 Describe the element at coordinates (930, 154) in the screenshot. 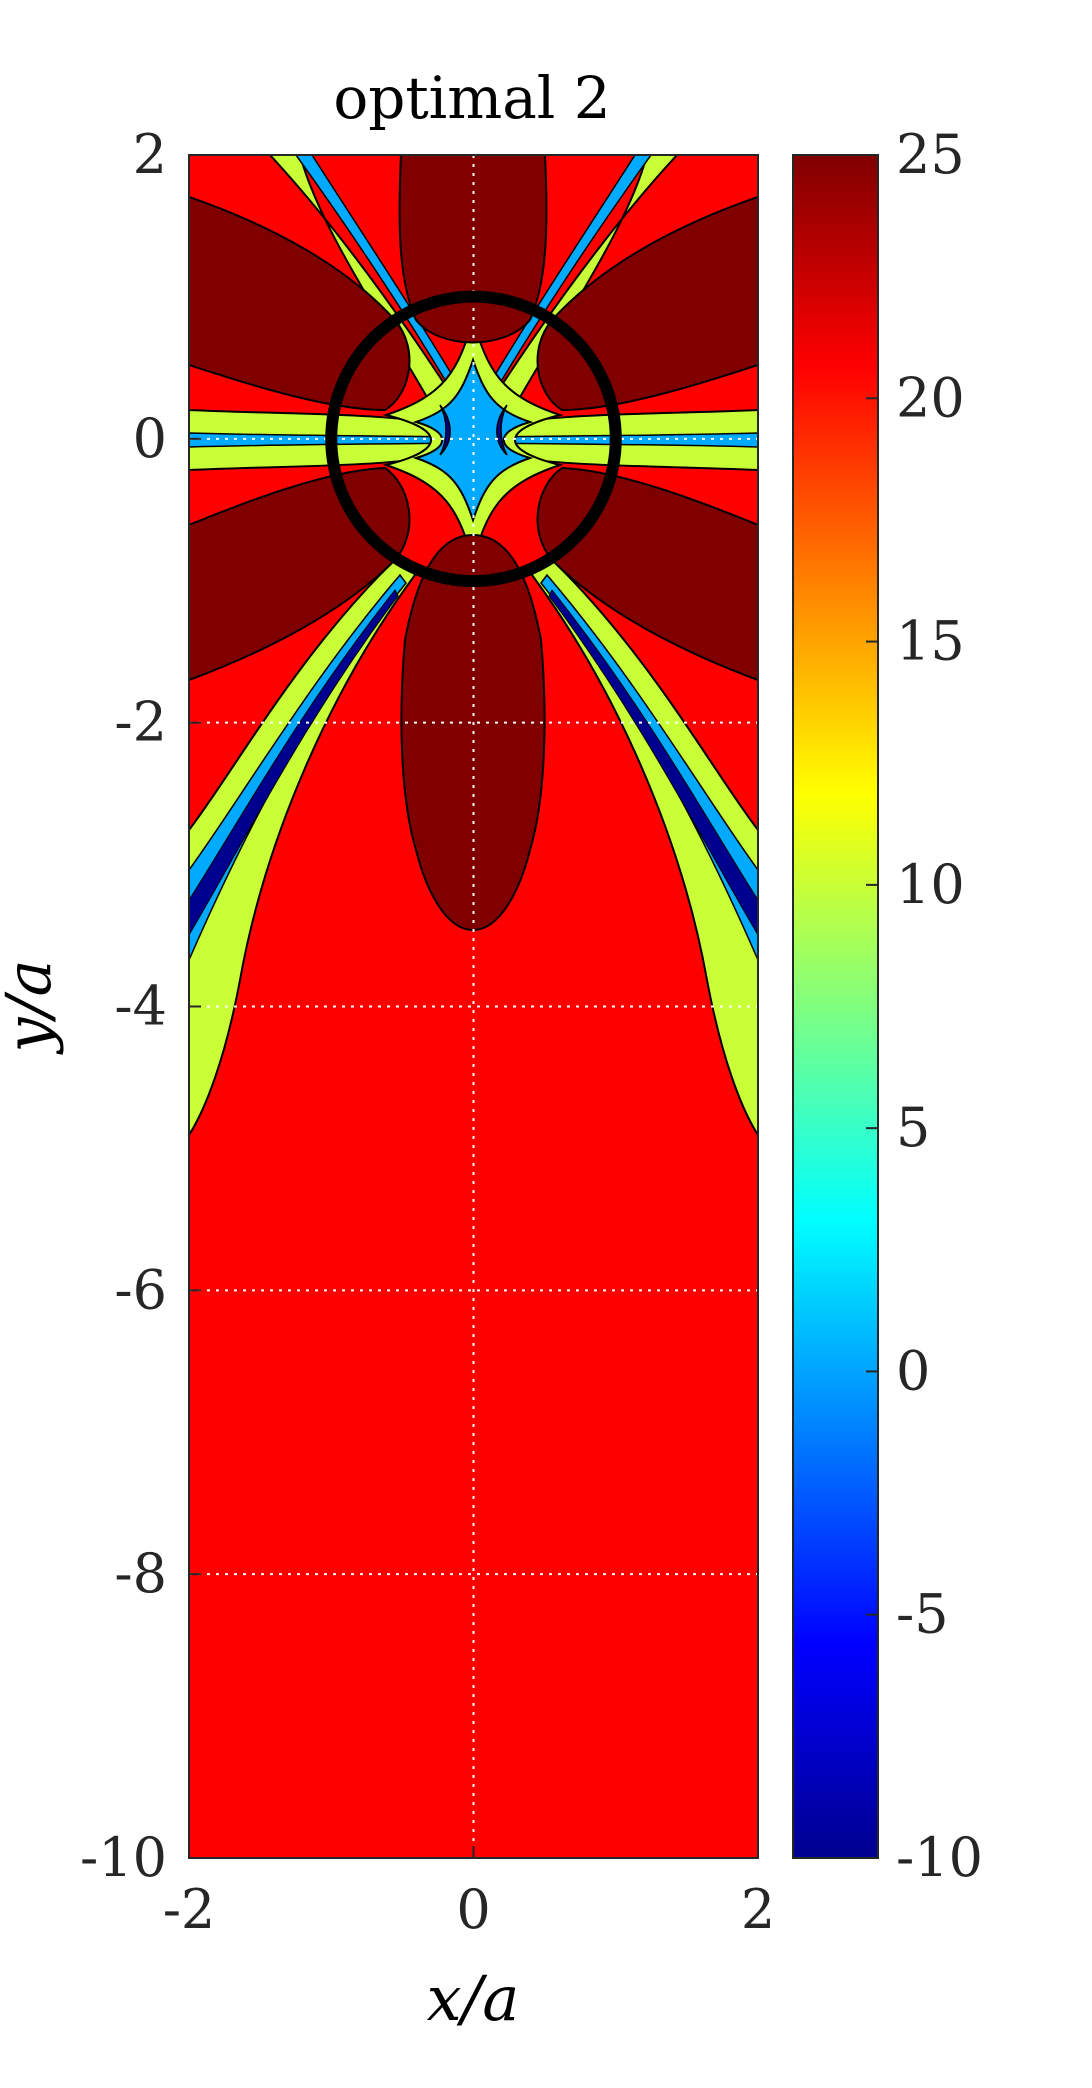

I see `colorbar-tick-label: 25` at that location.